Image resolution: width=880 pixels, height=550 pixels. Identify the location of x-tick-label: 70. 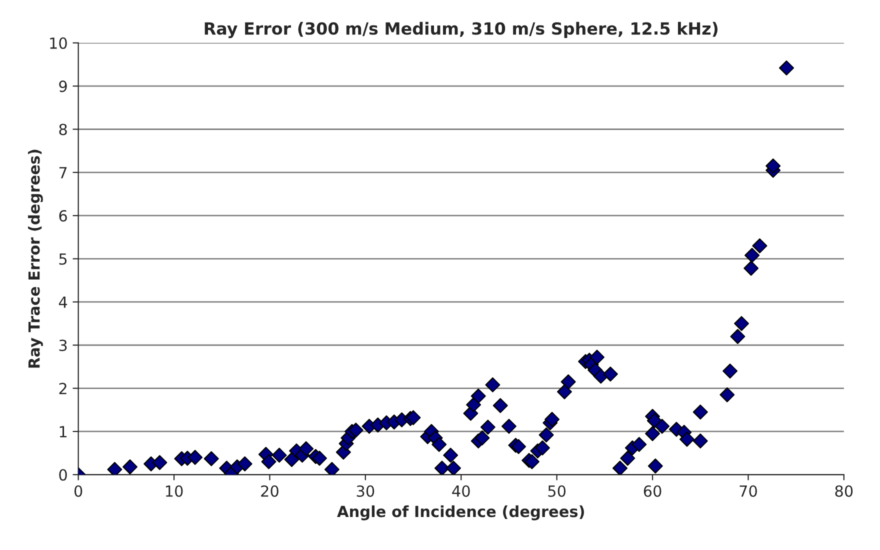
(748, 491).